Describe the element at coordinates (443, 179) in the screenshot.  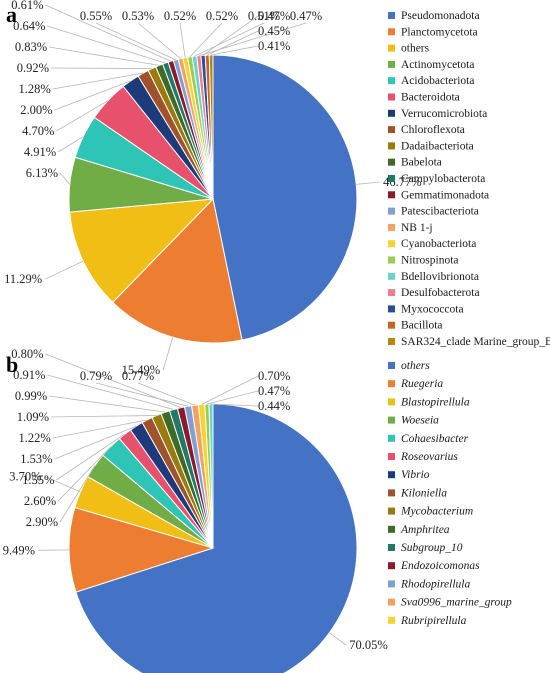
I see `legend-a-label-10: Campylobacterota` at that location.